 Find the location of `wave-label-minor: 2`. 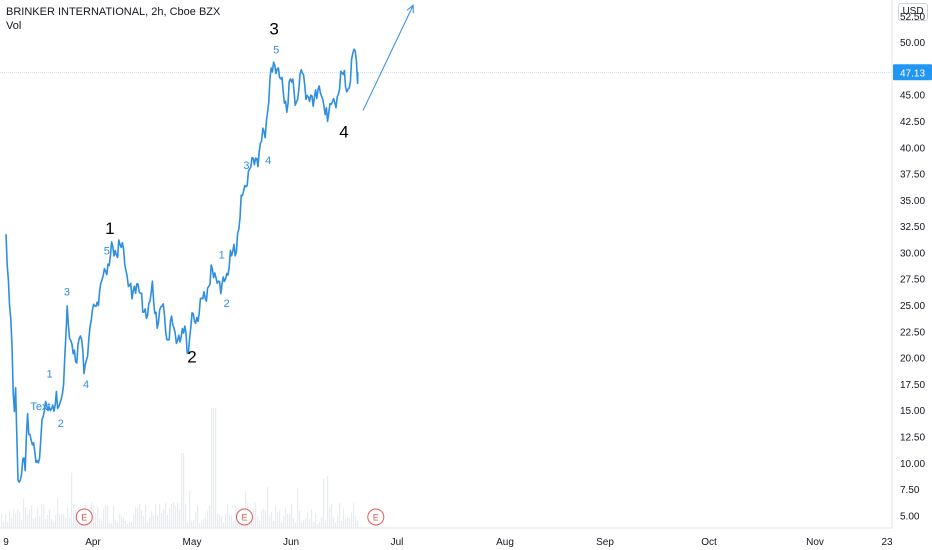

wave-label-minor: 2 is located at coordinates (227, 304).